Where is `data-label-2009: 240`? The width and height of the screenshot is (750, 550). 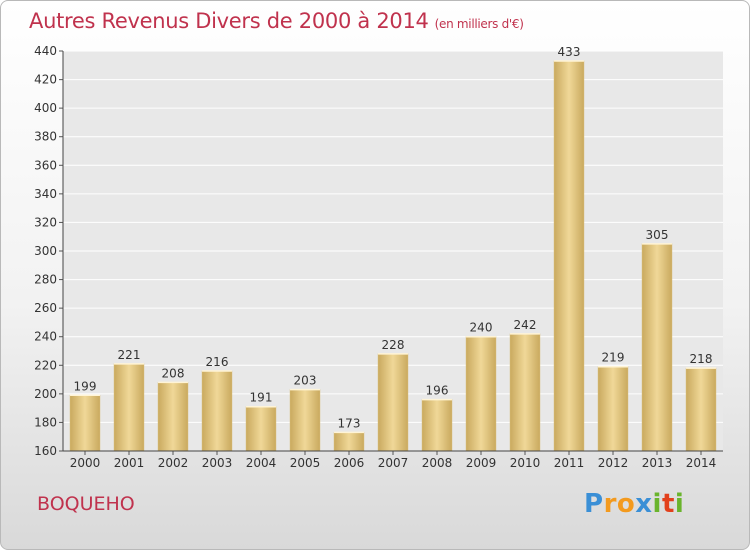 data-label-2009: 240 is located at coordinates (481, 328).